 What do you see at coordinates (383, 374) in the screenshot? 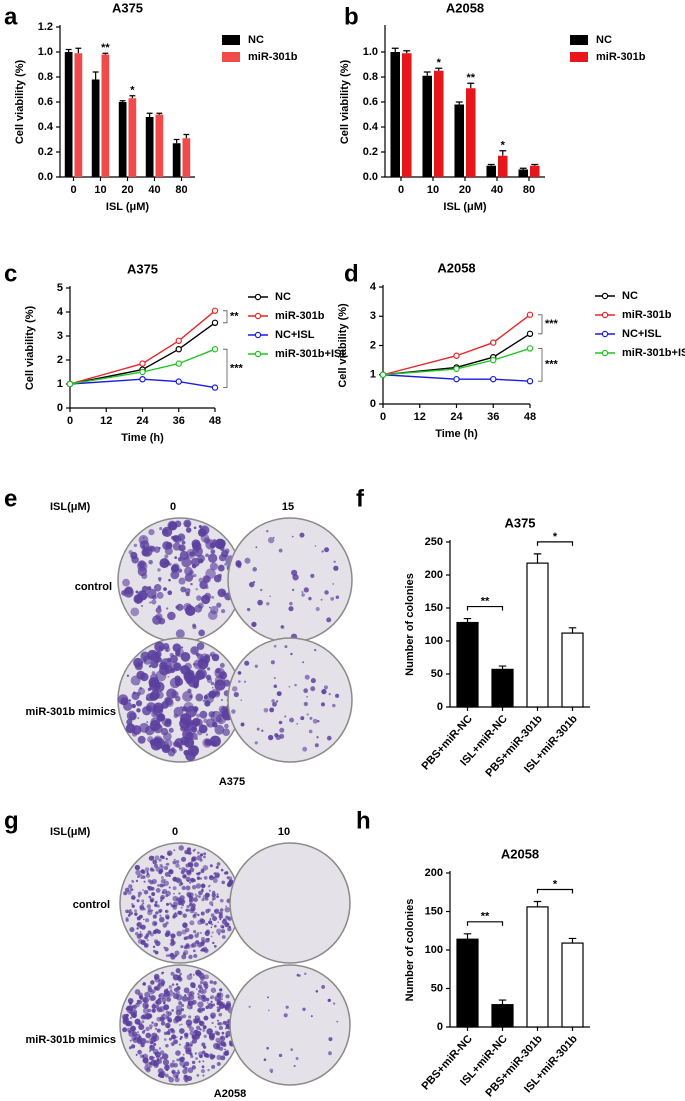
I see `marker` at bounding box center [383, 374].